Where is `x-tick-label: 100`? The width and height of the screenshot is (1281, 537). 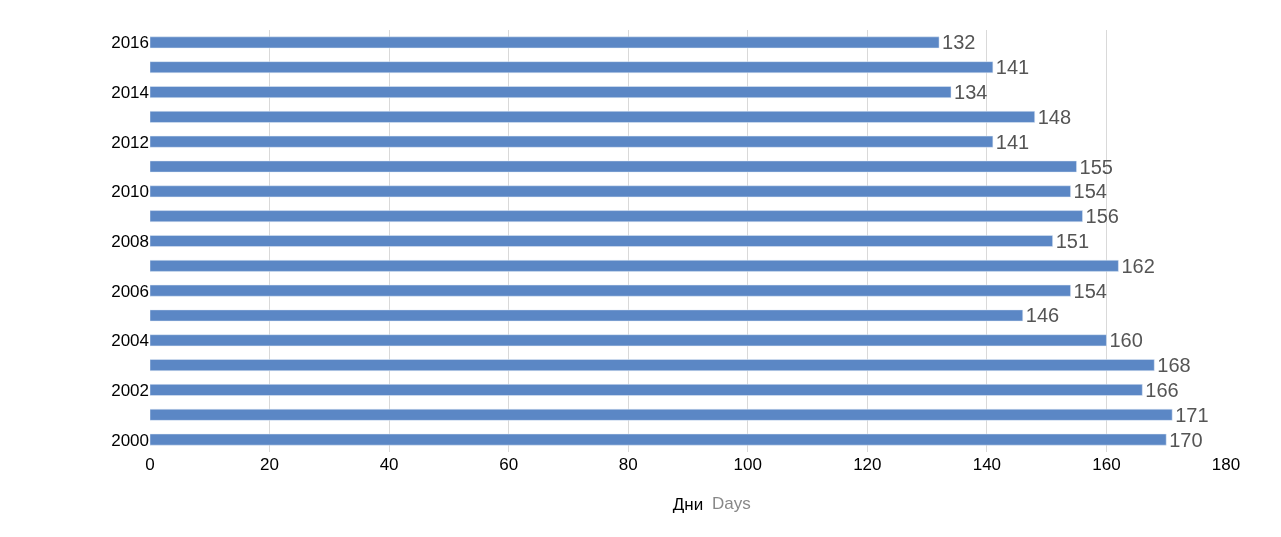 x-tick-label: 100 is located at coordinates (747, 464).